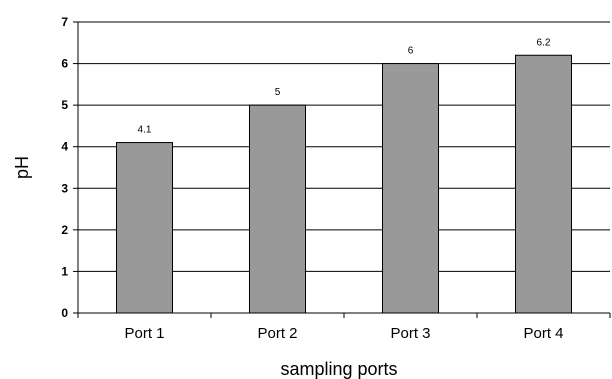 Image resolution: width=612 pixels, height=379 pixels. What do you see at coordinates (343, 333) in the screenshot?
I see `x-tick-labels: Port 1 Port 2 Port 3 Port 4` at bounding box center [343, 333].